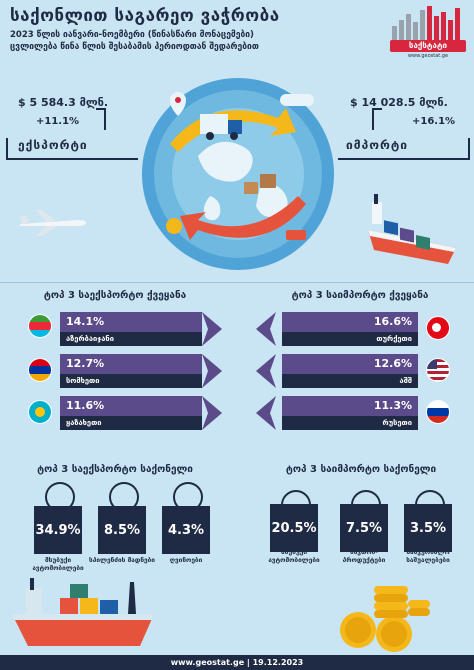  I want to click on usa-flag-icon, so click(438, 370).